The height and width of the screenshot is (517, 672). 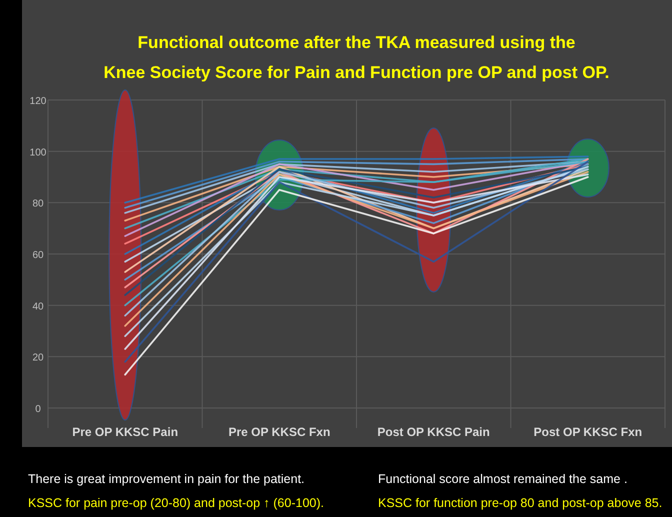 I want to click on text: There is great improvement in pain for the patient., so click(x=166, y=479).